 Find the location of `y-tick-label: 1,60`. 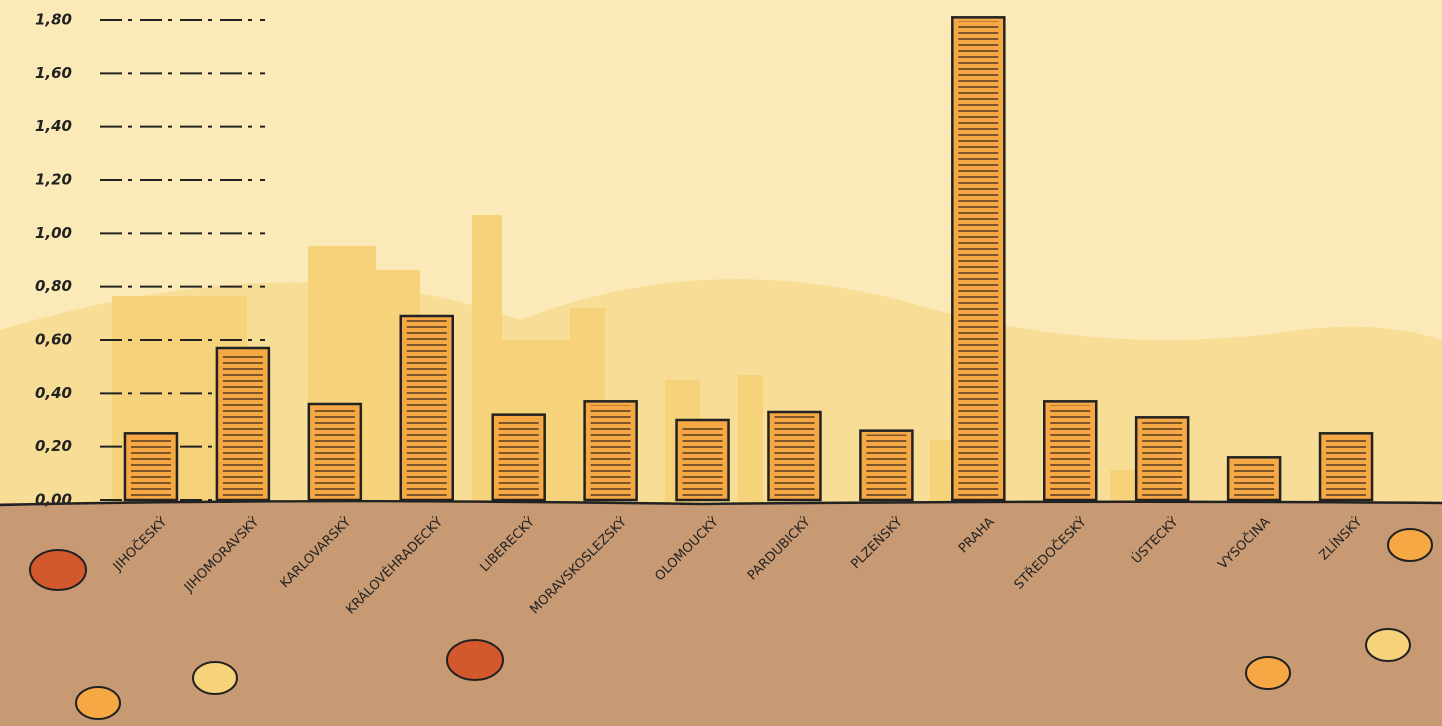

y-tick-label: 1,60 is located at coordinates (53, 73).